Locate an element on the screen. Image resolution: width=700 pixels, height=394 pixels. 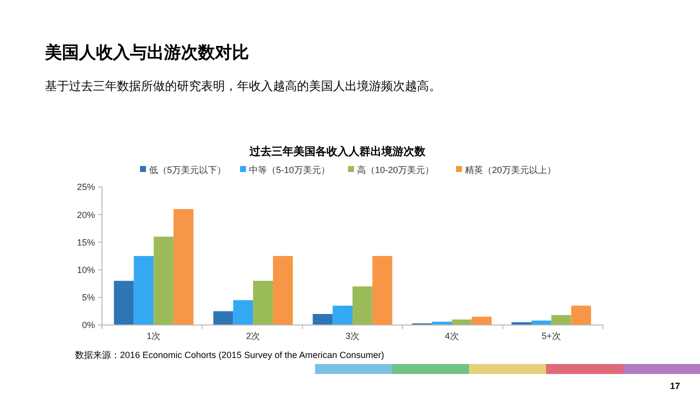
legend-label: 精英（20万美元以上） is located at coordinates (510, 170).